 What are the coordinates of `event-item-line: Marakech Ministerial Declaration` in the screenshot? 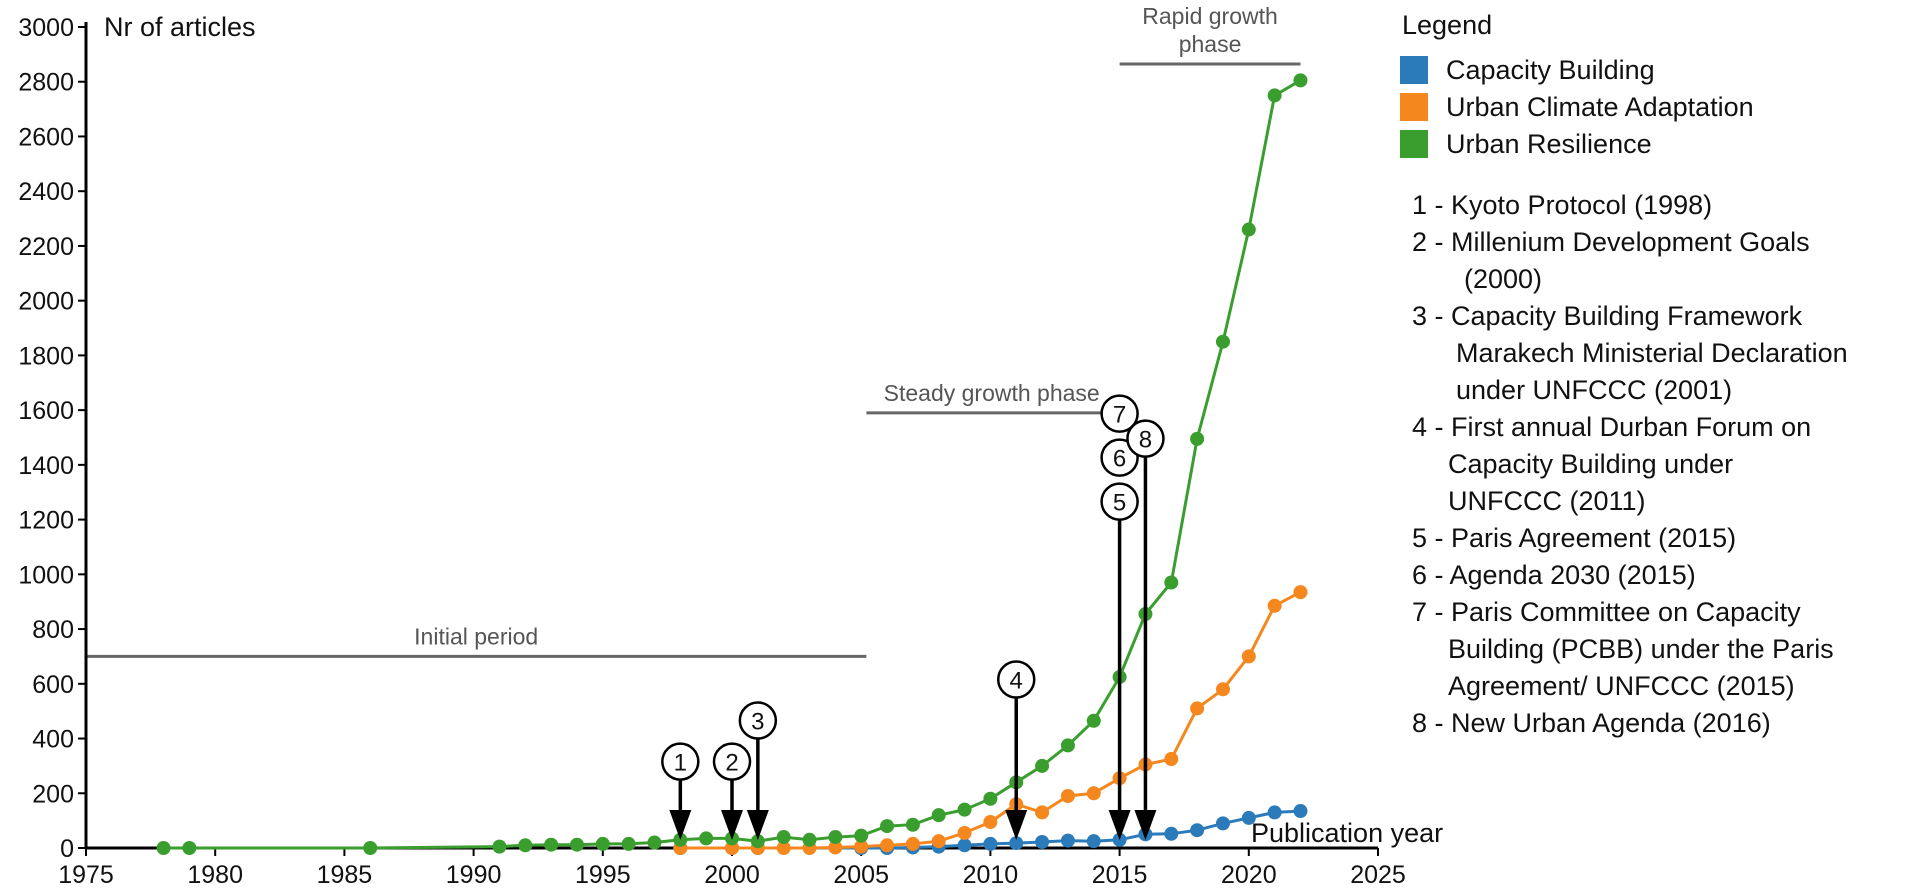 It's located at (1652, 353).